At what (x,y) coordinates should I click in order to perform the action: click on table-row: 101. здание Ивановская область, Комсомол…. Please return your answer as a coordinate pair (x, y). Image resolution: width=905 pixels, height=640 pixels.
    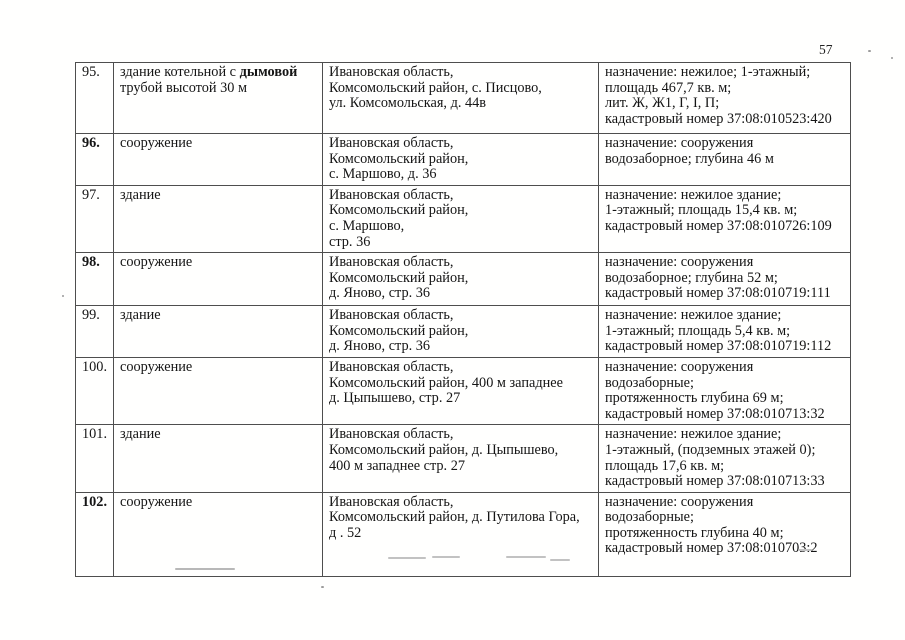
    Looking at the image, I should click on (463, 458).